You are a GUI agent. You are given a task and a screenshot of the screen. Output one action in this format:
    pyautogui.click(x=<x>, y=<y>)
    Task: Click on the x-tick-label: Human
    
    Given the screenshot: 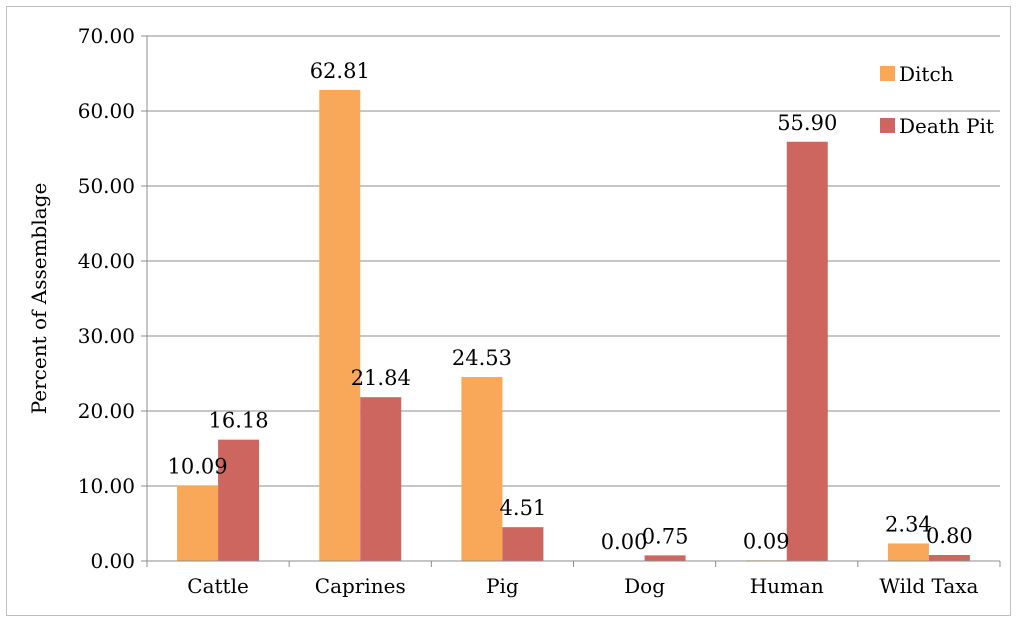 What is the action you would take?
    pyautogui.click(x=787, y=586)
    